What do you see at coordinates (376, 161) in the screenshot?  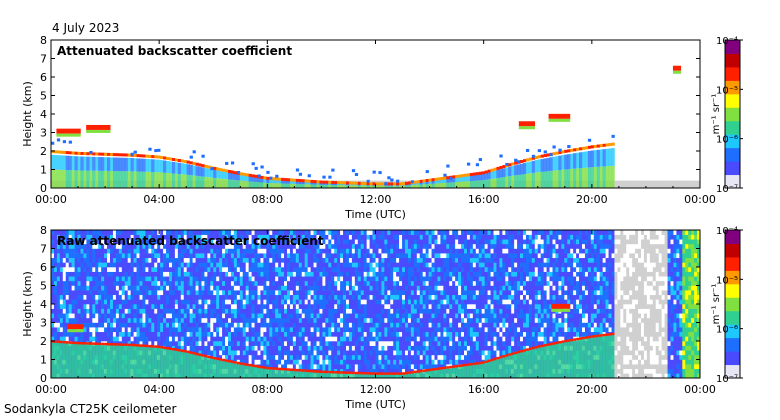 I see `heatmap-cells` at bounding box center [376, 161].